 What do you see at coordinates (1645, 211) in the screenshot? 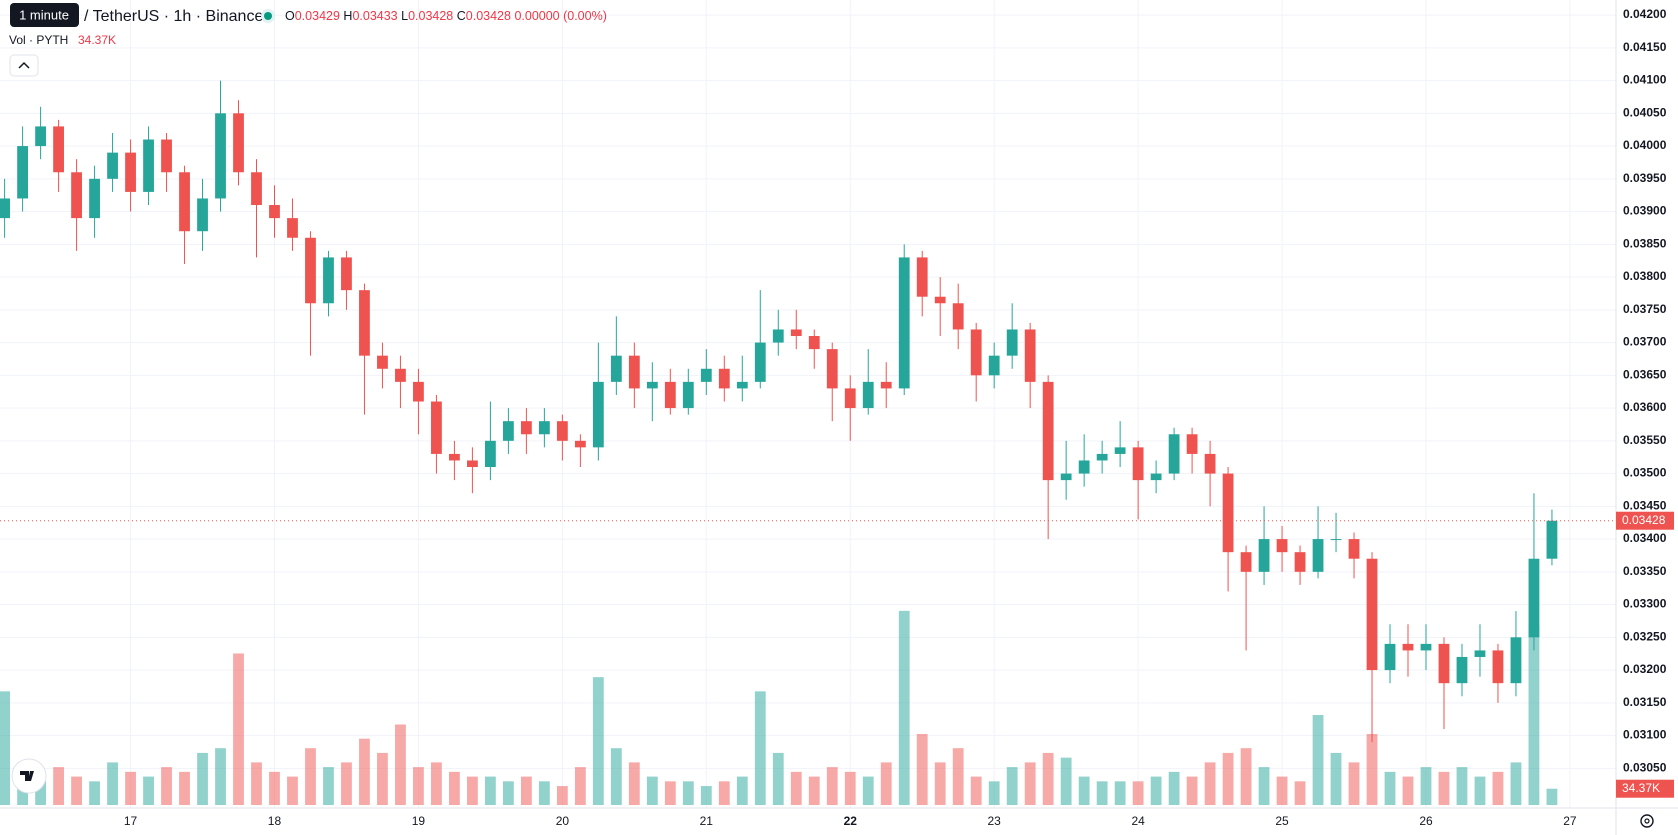
I see `y-tick-label: 0.03900` at bounding box center [1645, 211].